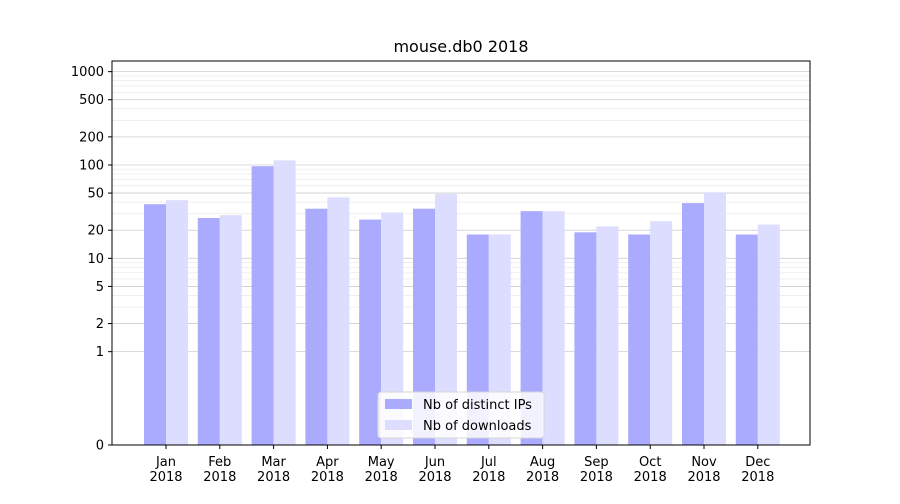 This screenshot has width=900, height=504. Describe the element at coordinates (434, 470) in the screenshot. I see `x-tick-label: Jun 2018` at that location.